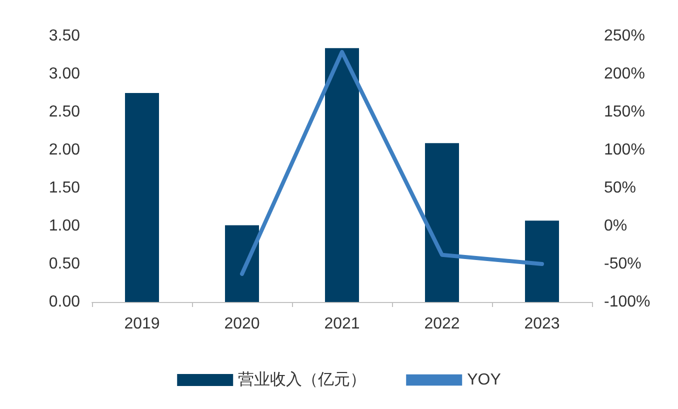 The width and height of the screenshot is (678, 409). What do you see at coordinates (542, 324) in the screenshot?
I see `x-tick-label: 2023` at bounding box center [542, 324].